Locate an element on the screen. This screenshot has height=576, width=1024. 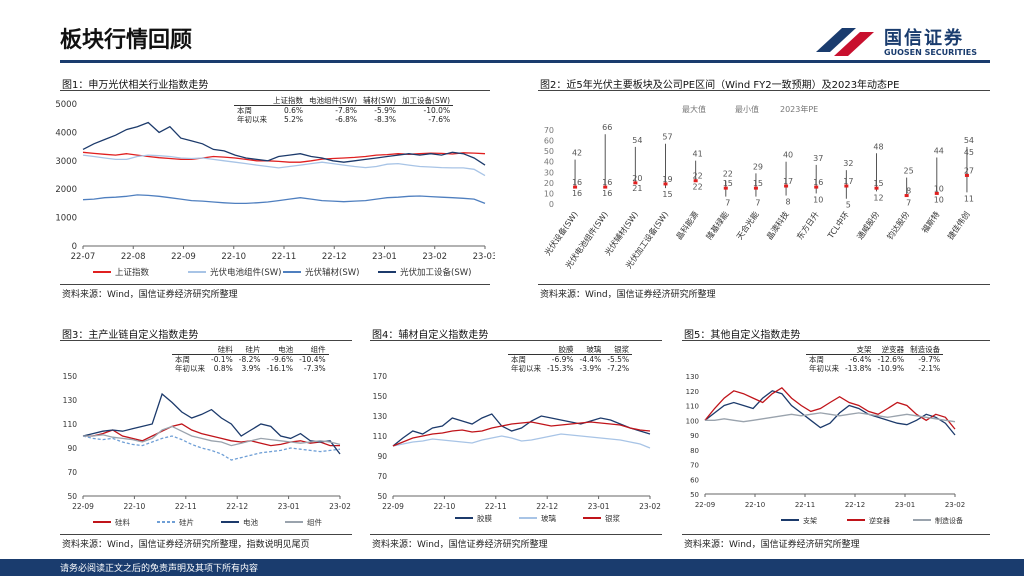
fig3-title-rule is located at coordinates (206, 340).